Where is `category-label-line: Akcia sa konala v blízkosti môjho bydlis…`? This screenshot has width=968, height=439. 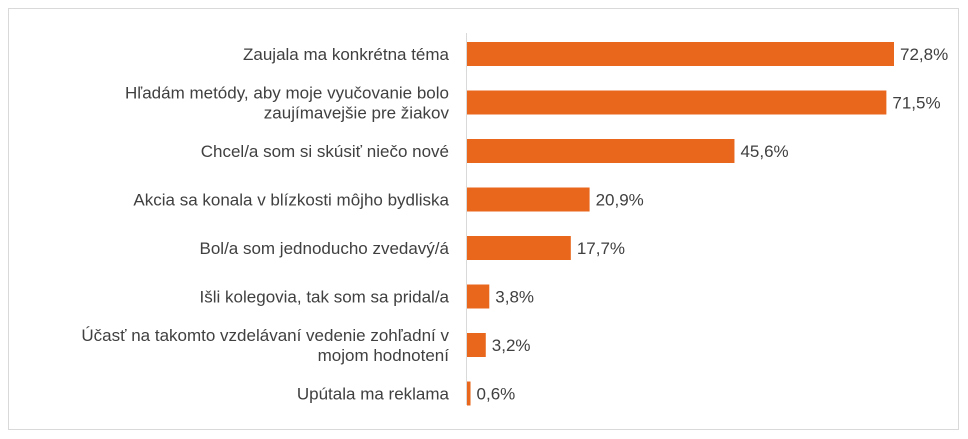 category-label-line: Akcia sa konala v blízkosti môjho bydlis… is located at coordinates (291, 200).